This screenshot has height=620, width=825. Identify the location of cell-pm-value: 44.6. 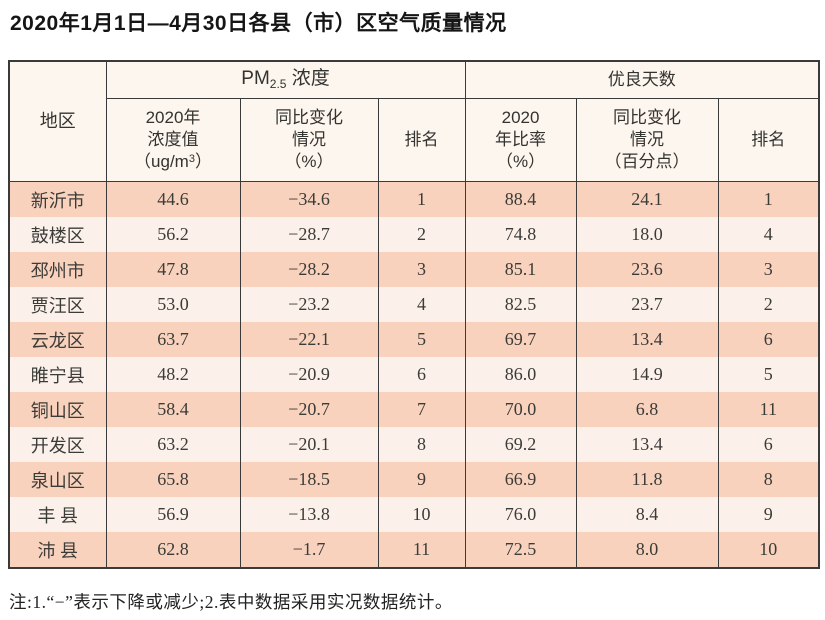
(173, 199).